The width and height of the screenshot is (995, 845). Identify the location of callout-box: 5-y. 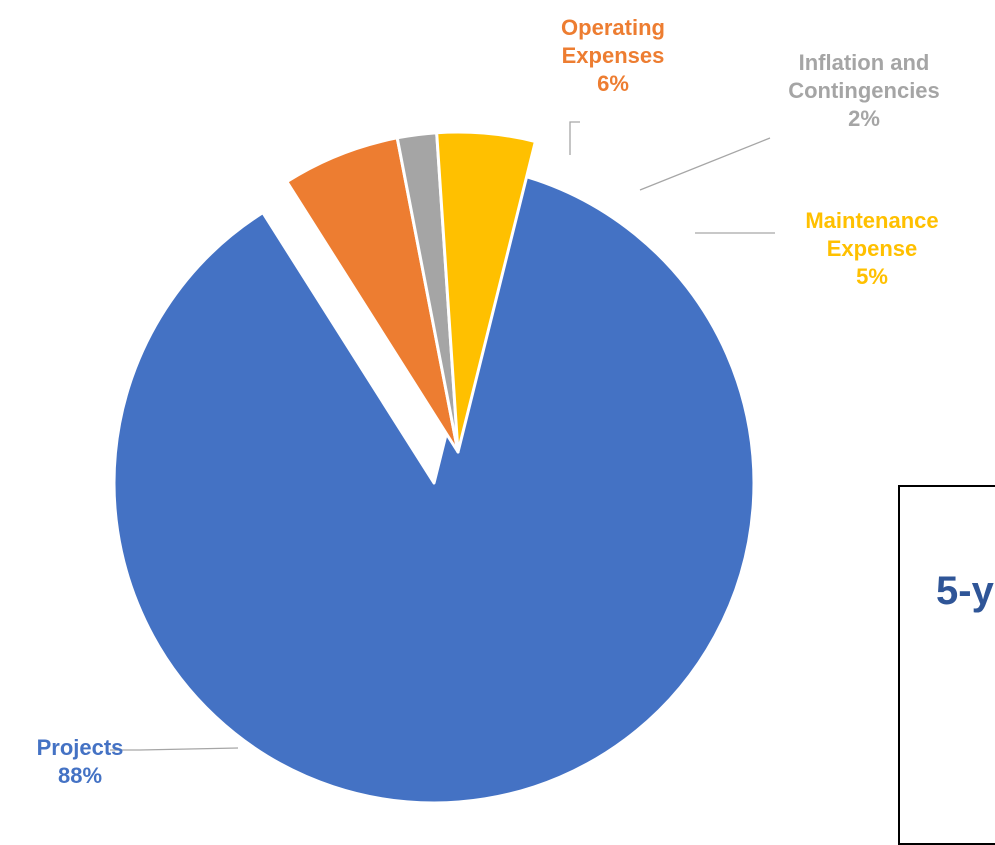
(946, 665).